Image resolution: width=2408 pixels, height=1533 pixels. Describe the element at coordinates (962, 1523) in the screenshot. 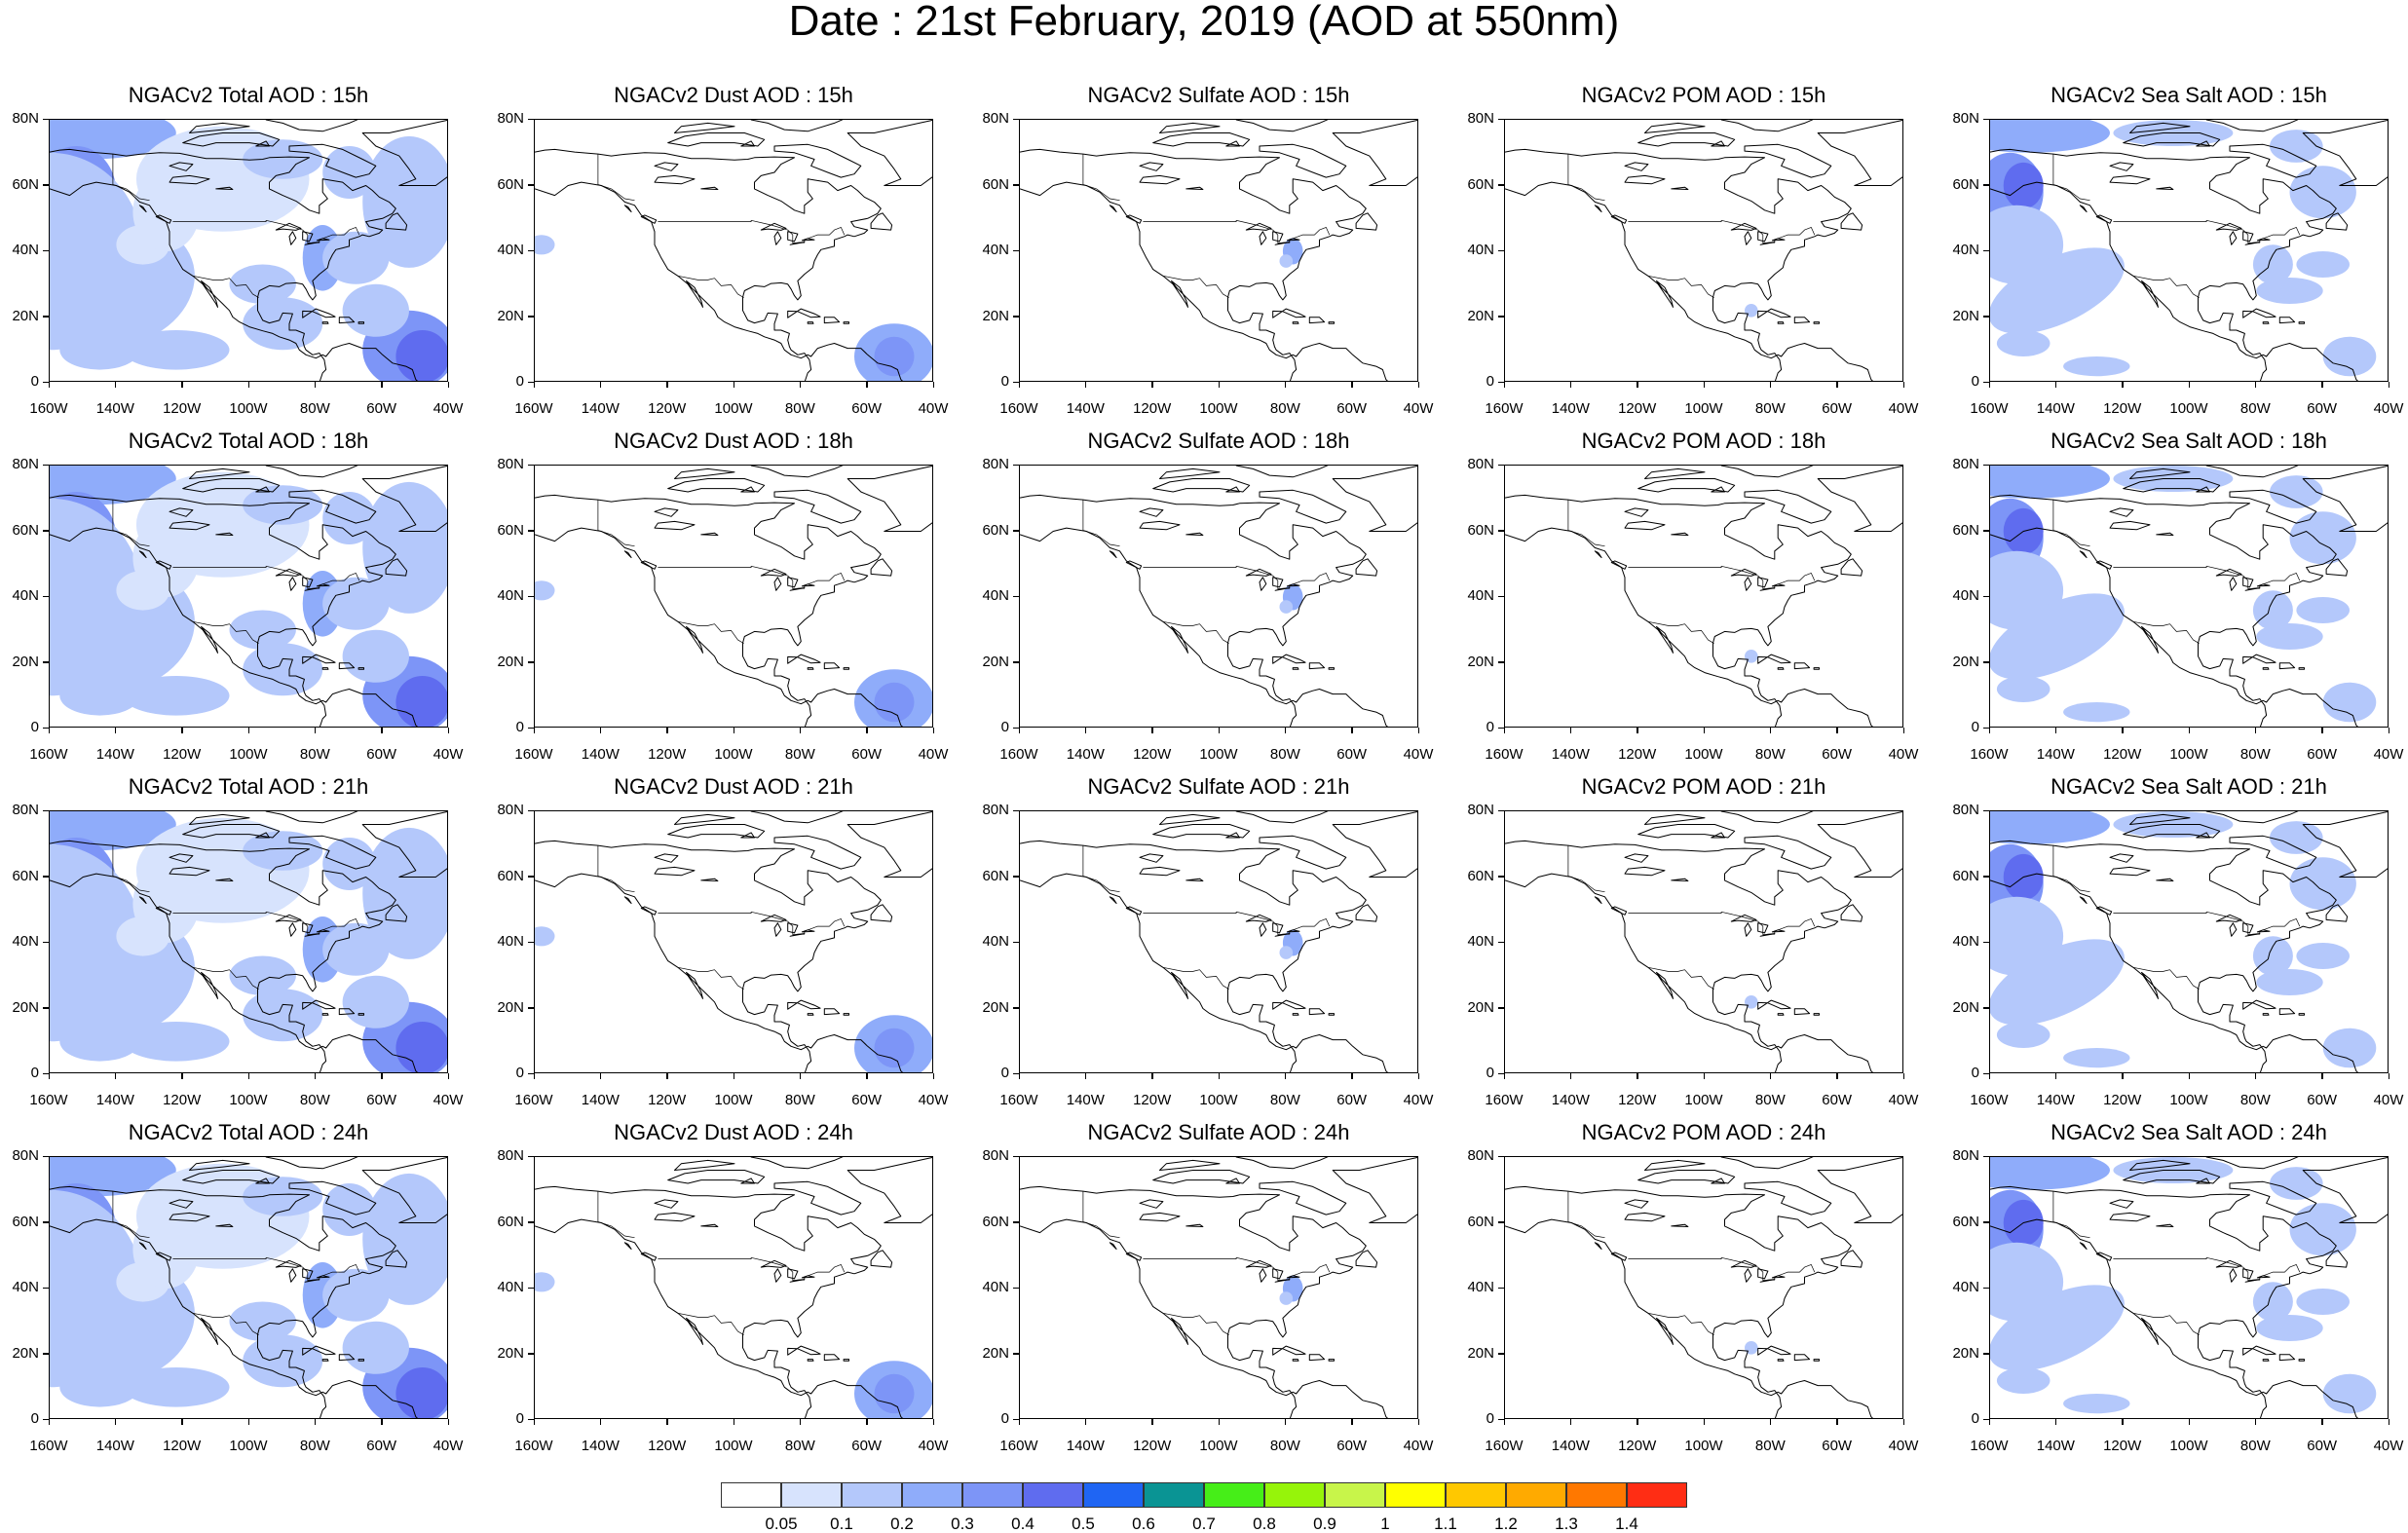

I see `colorbar-label: 0.3` at that location.